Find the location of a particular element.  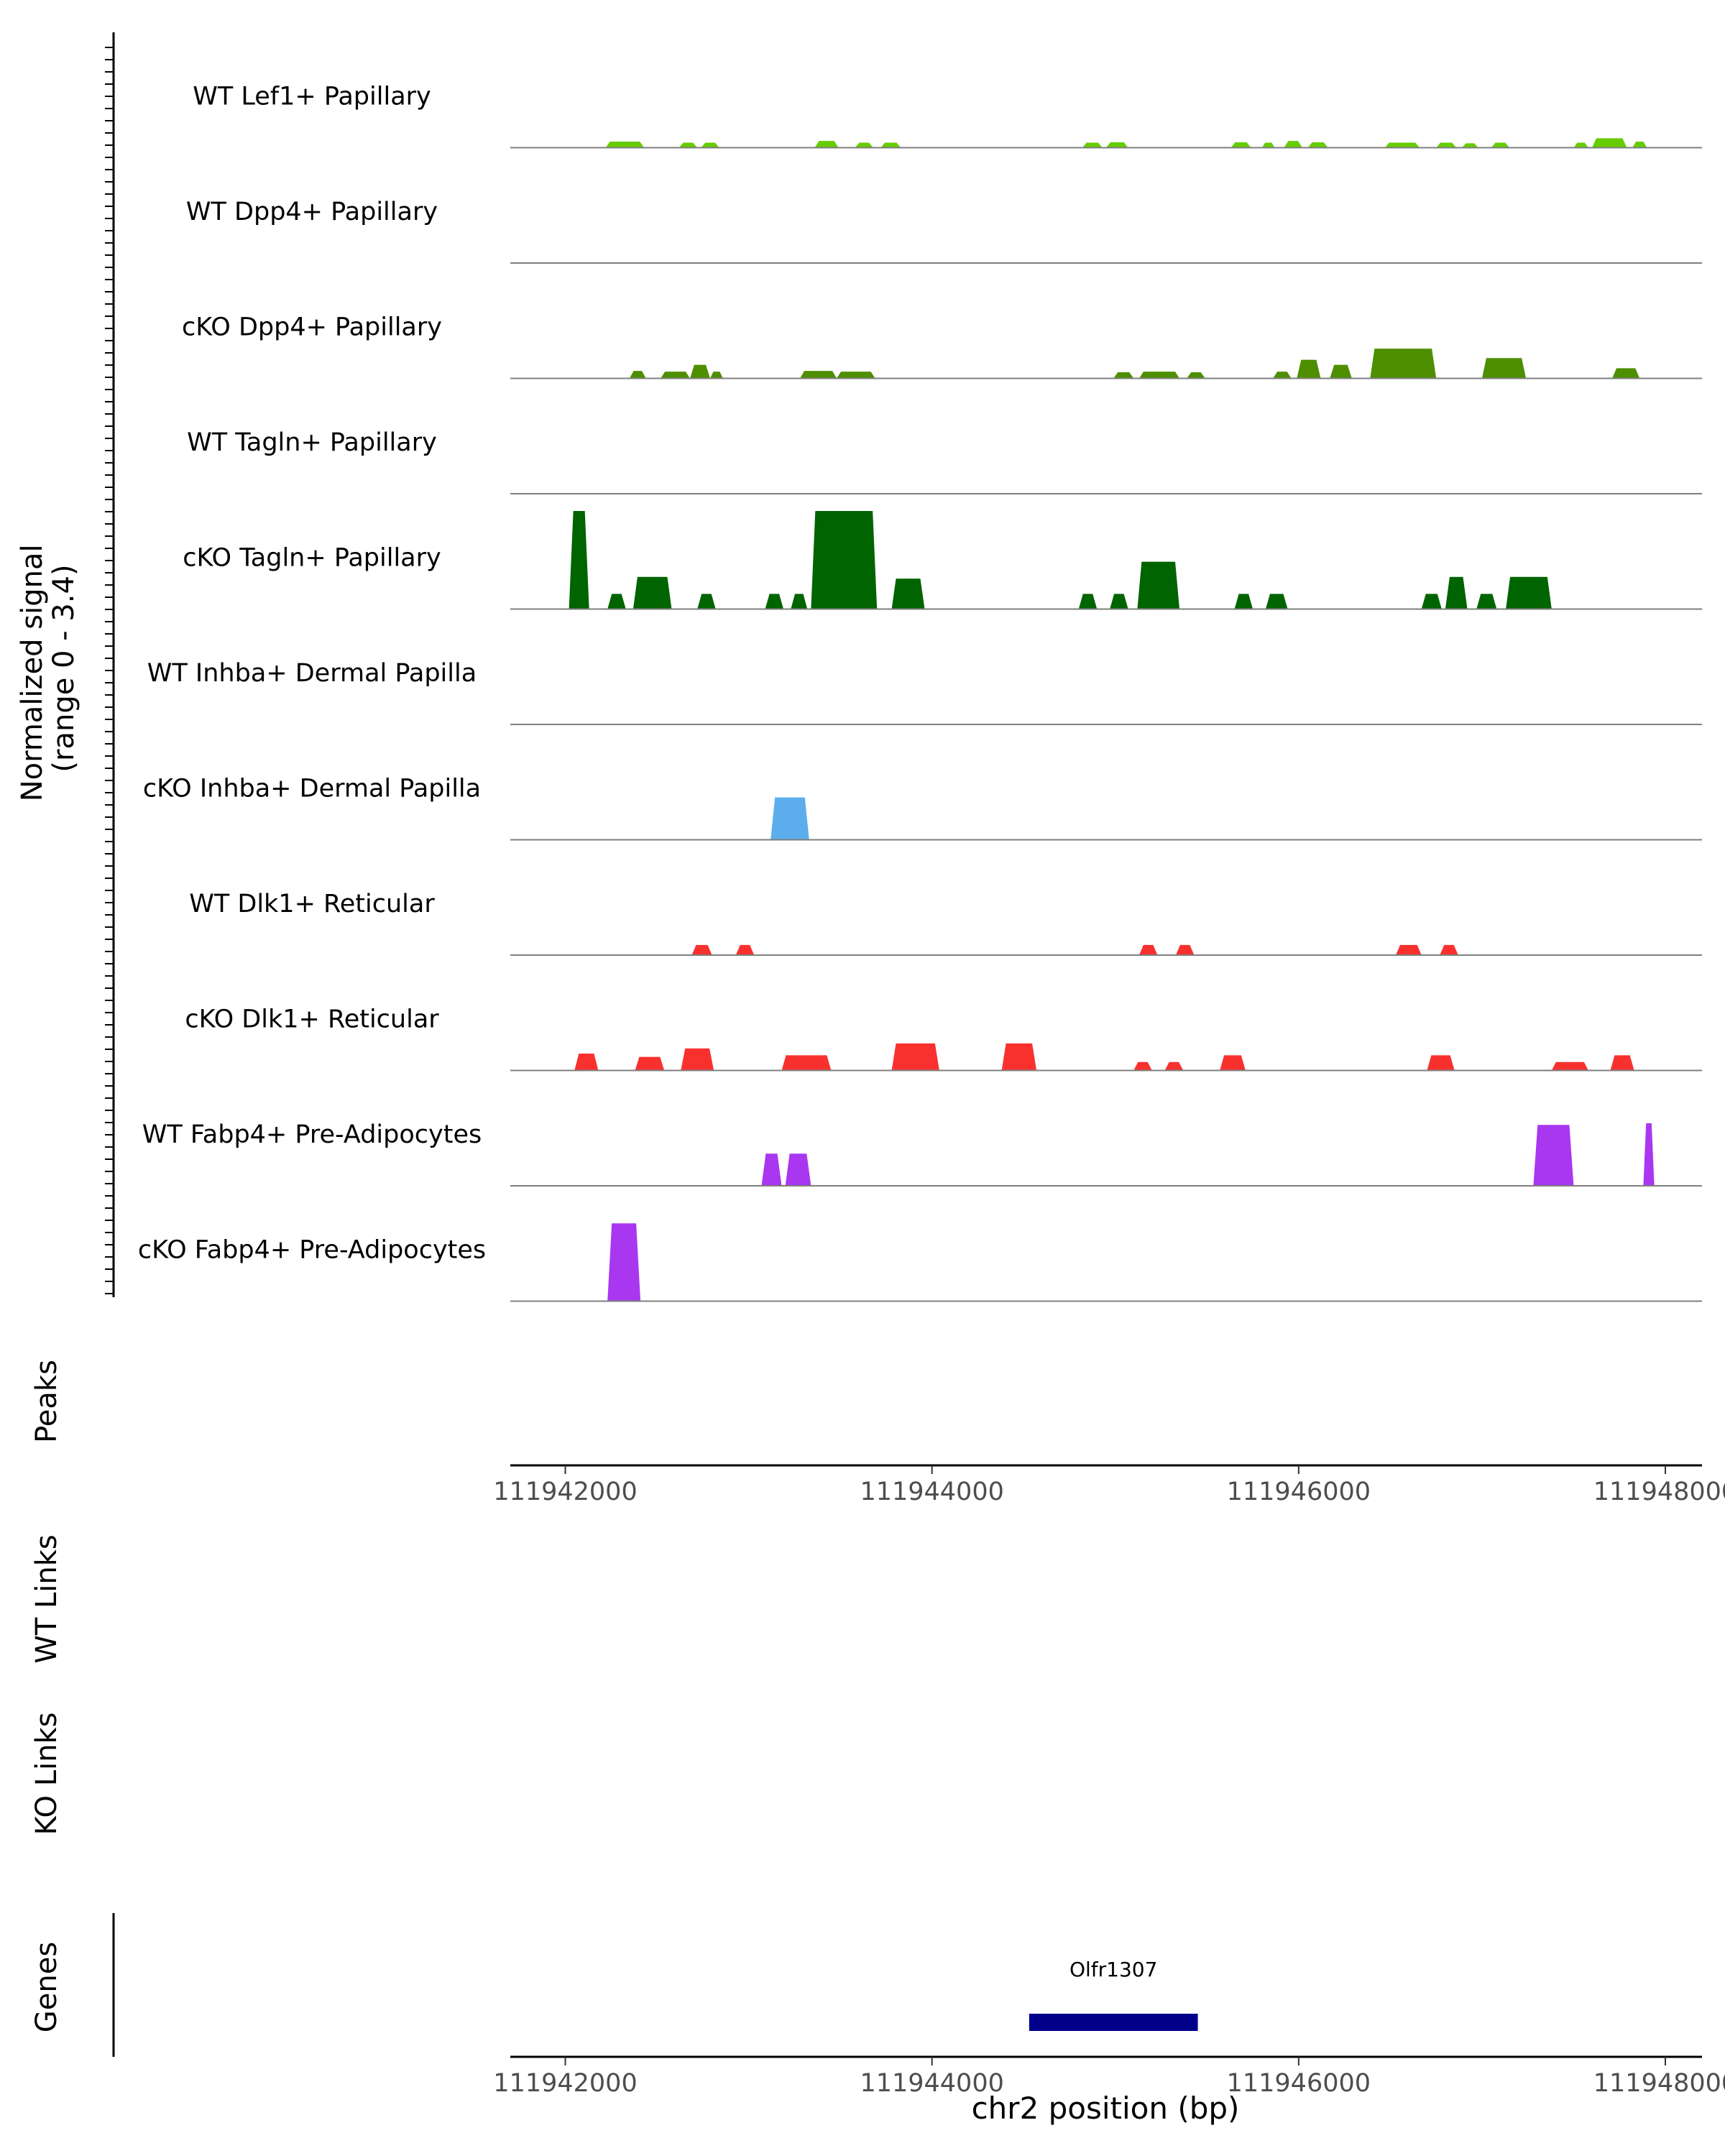

track: cKO Tagln+ Papillary is located at coordinates (942, 560).